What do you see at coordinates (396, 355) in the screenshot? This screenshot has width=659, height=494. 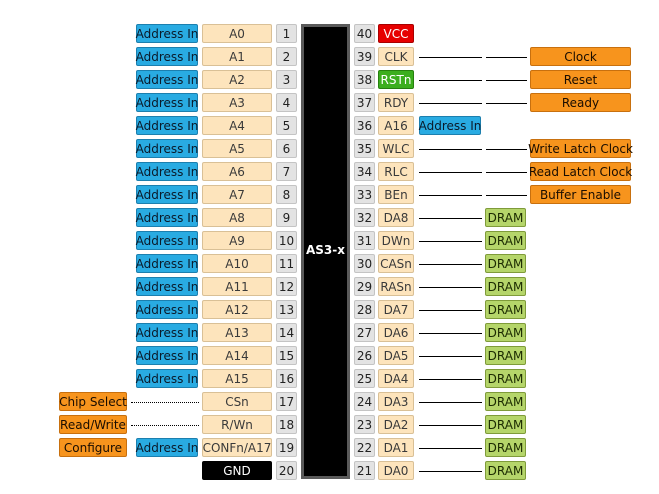 I see `pin-name: DA5` at bounding box center [396, 355].